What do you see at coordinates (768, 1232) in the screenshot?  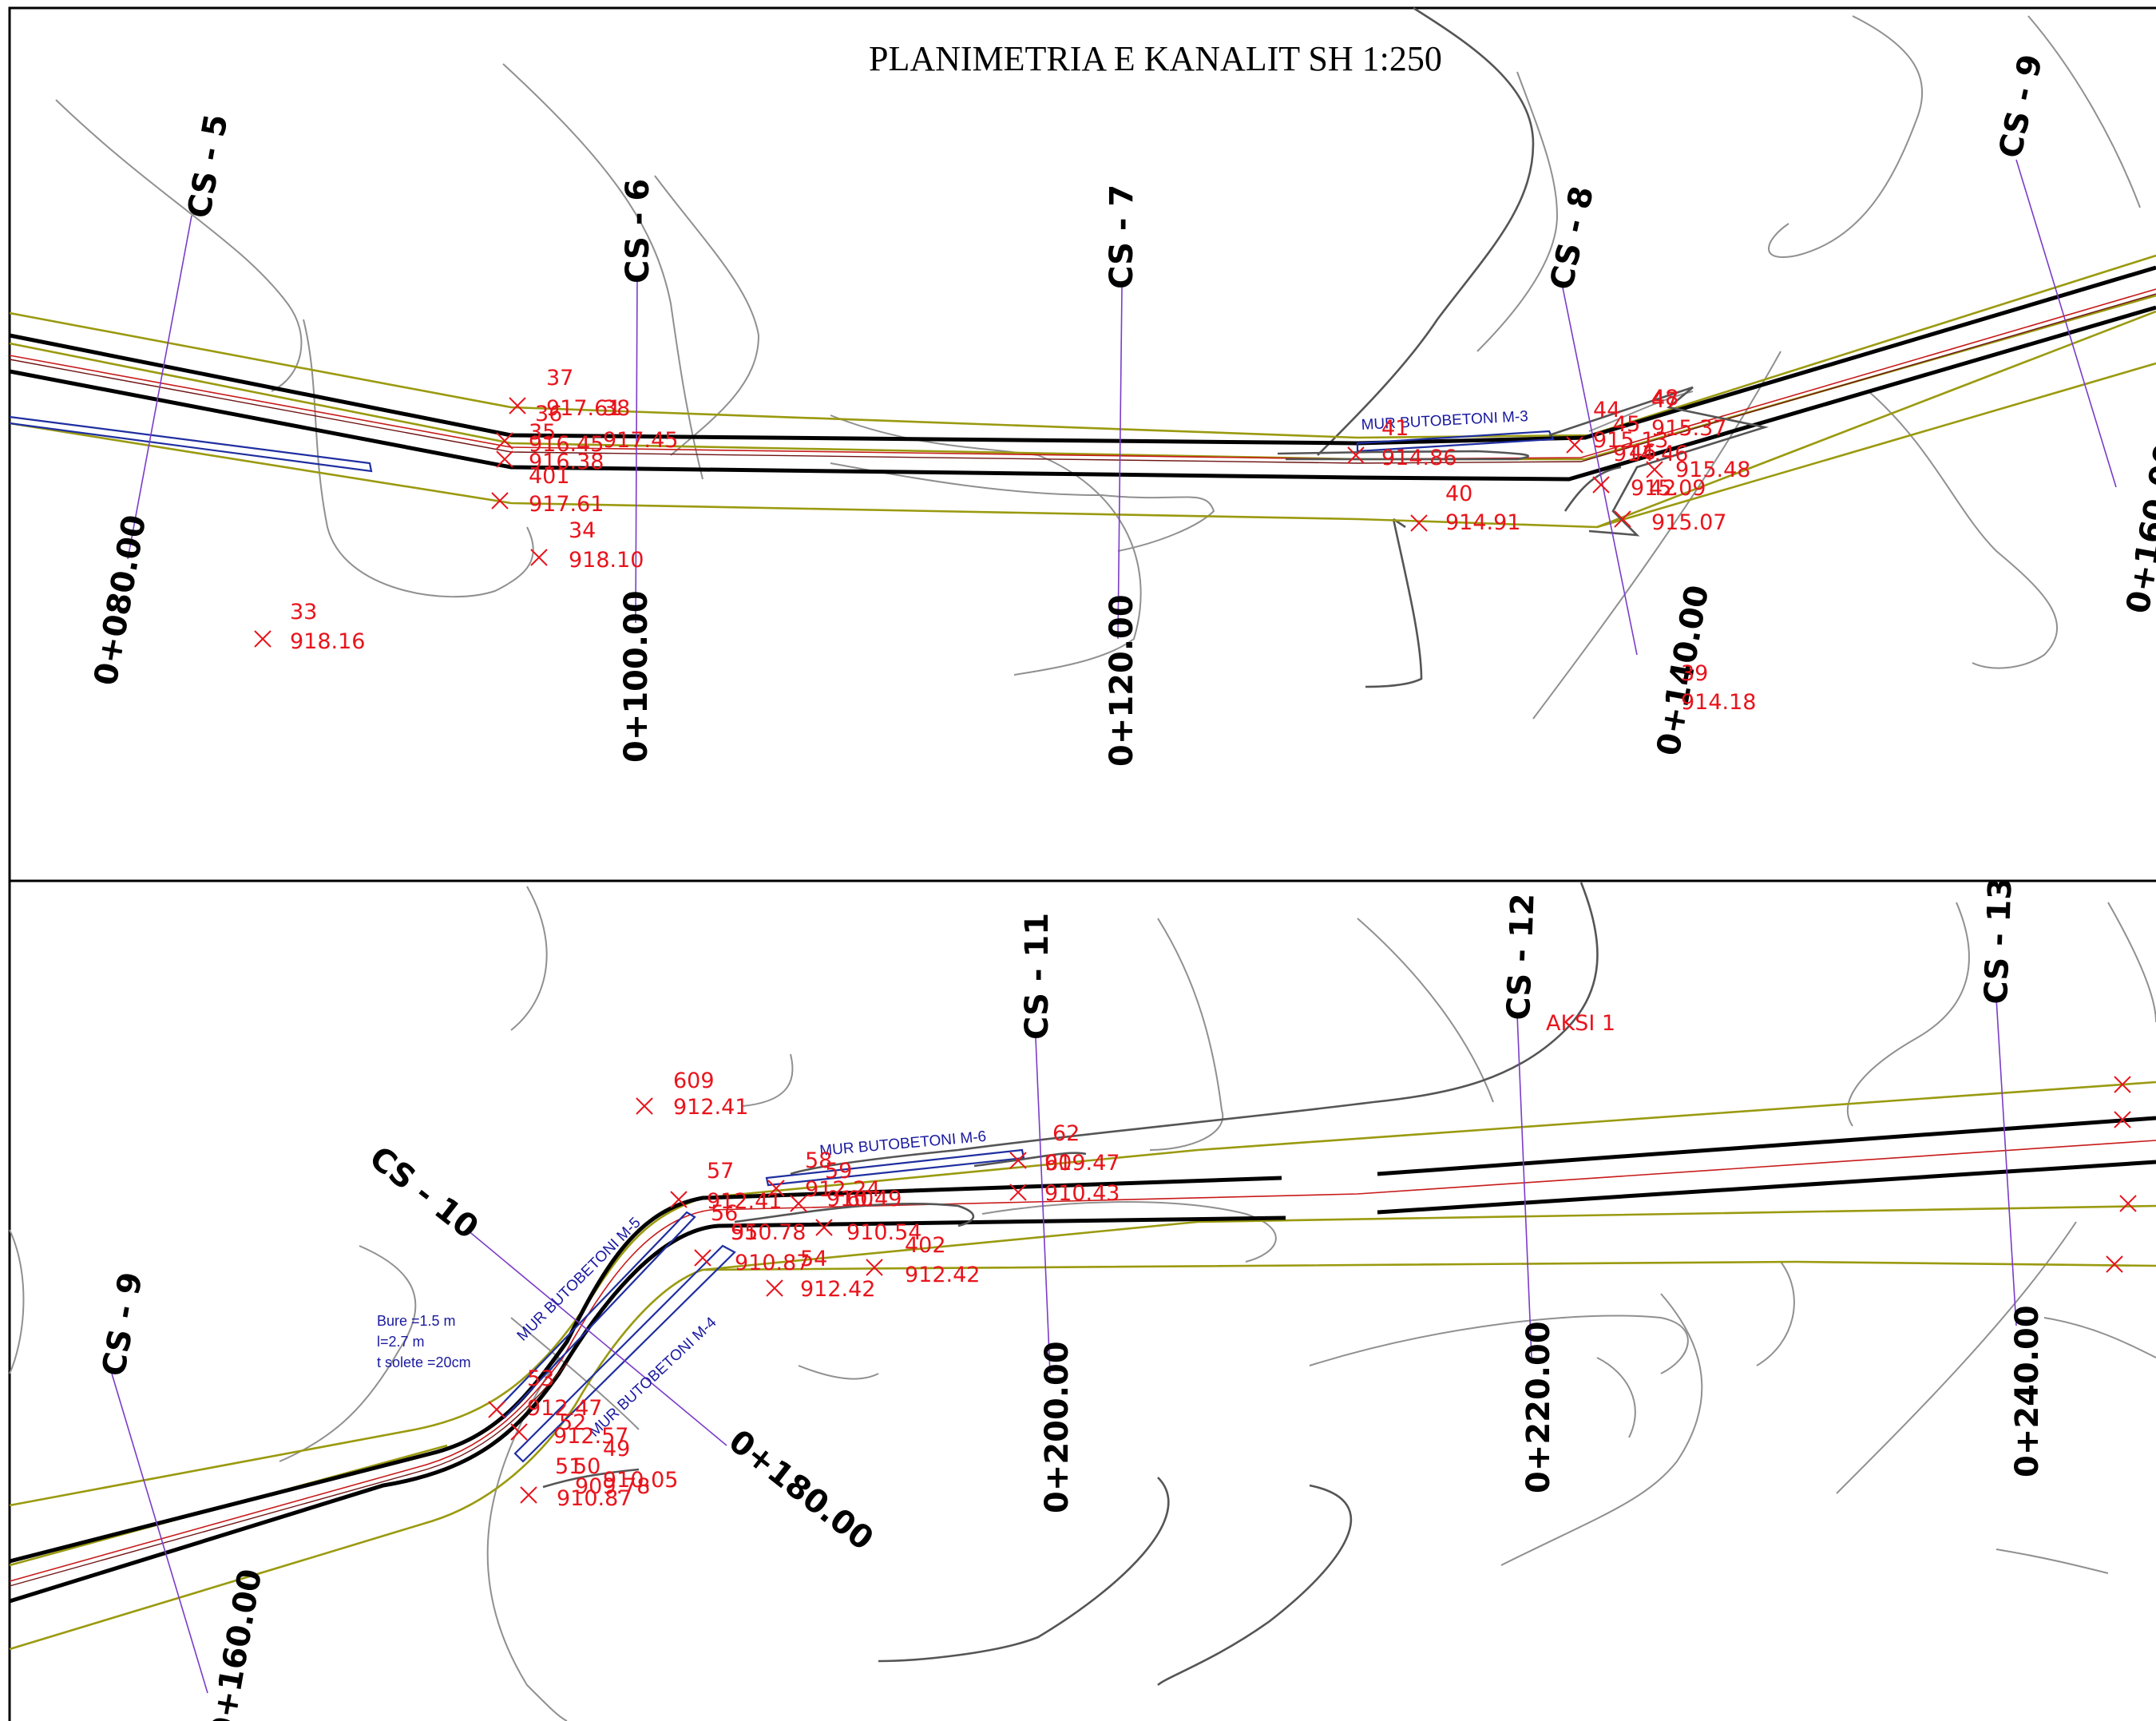 I see `pt-56-elev: 910.78` at bounding box center [768, 1232].